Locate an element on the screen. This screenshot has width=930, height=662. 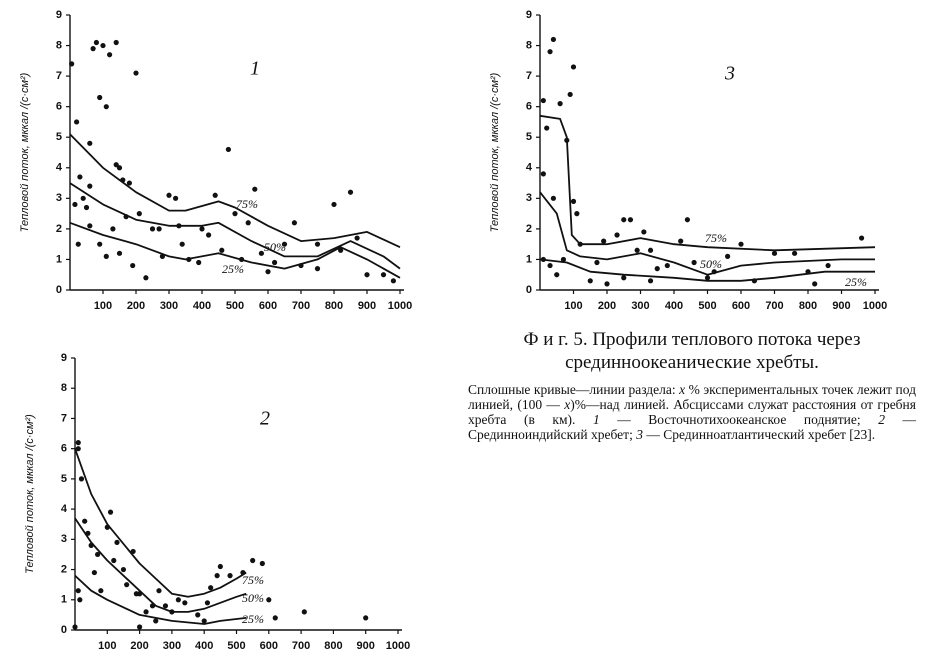
y-tick-label: 9 is located at coordinates (59, 15).